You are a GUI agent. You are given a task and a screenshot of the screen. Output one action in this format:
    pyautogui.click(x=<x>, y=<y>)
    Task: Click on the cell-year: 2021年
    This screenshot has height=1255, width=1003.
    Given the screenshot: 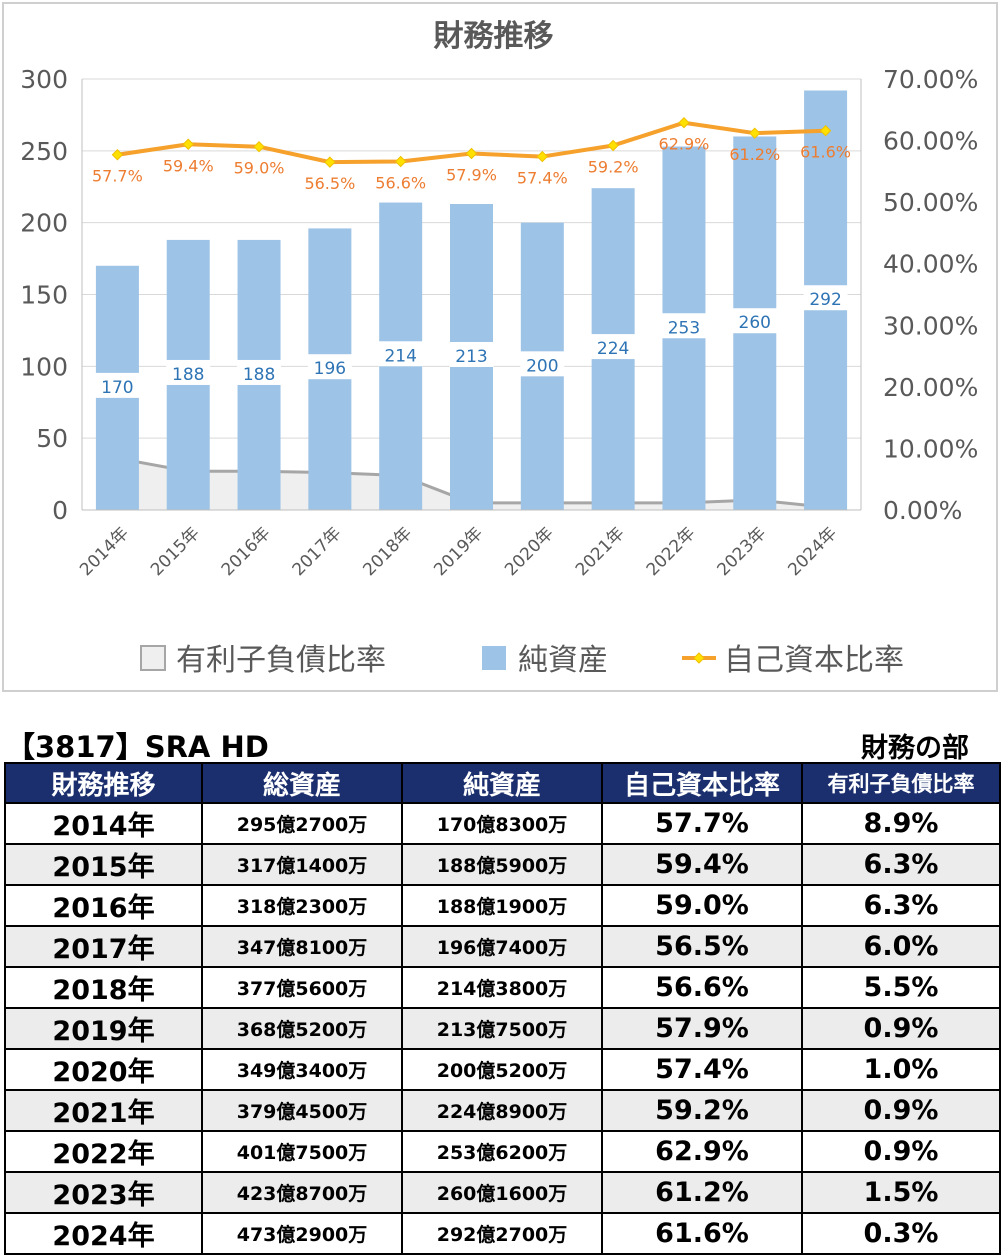 What is the action you would take?
    pyautogui.click(x=103, y=1110)
    